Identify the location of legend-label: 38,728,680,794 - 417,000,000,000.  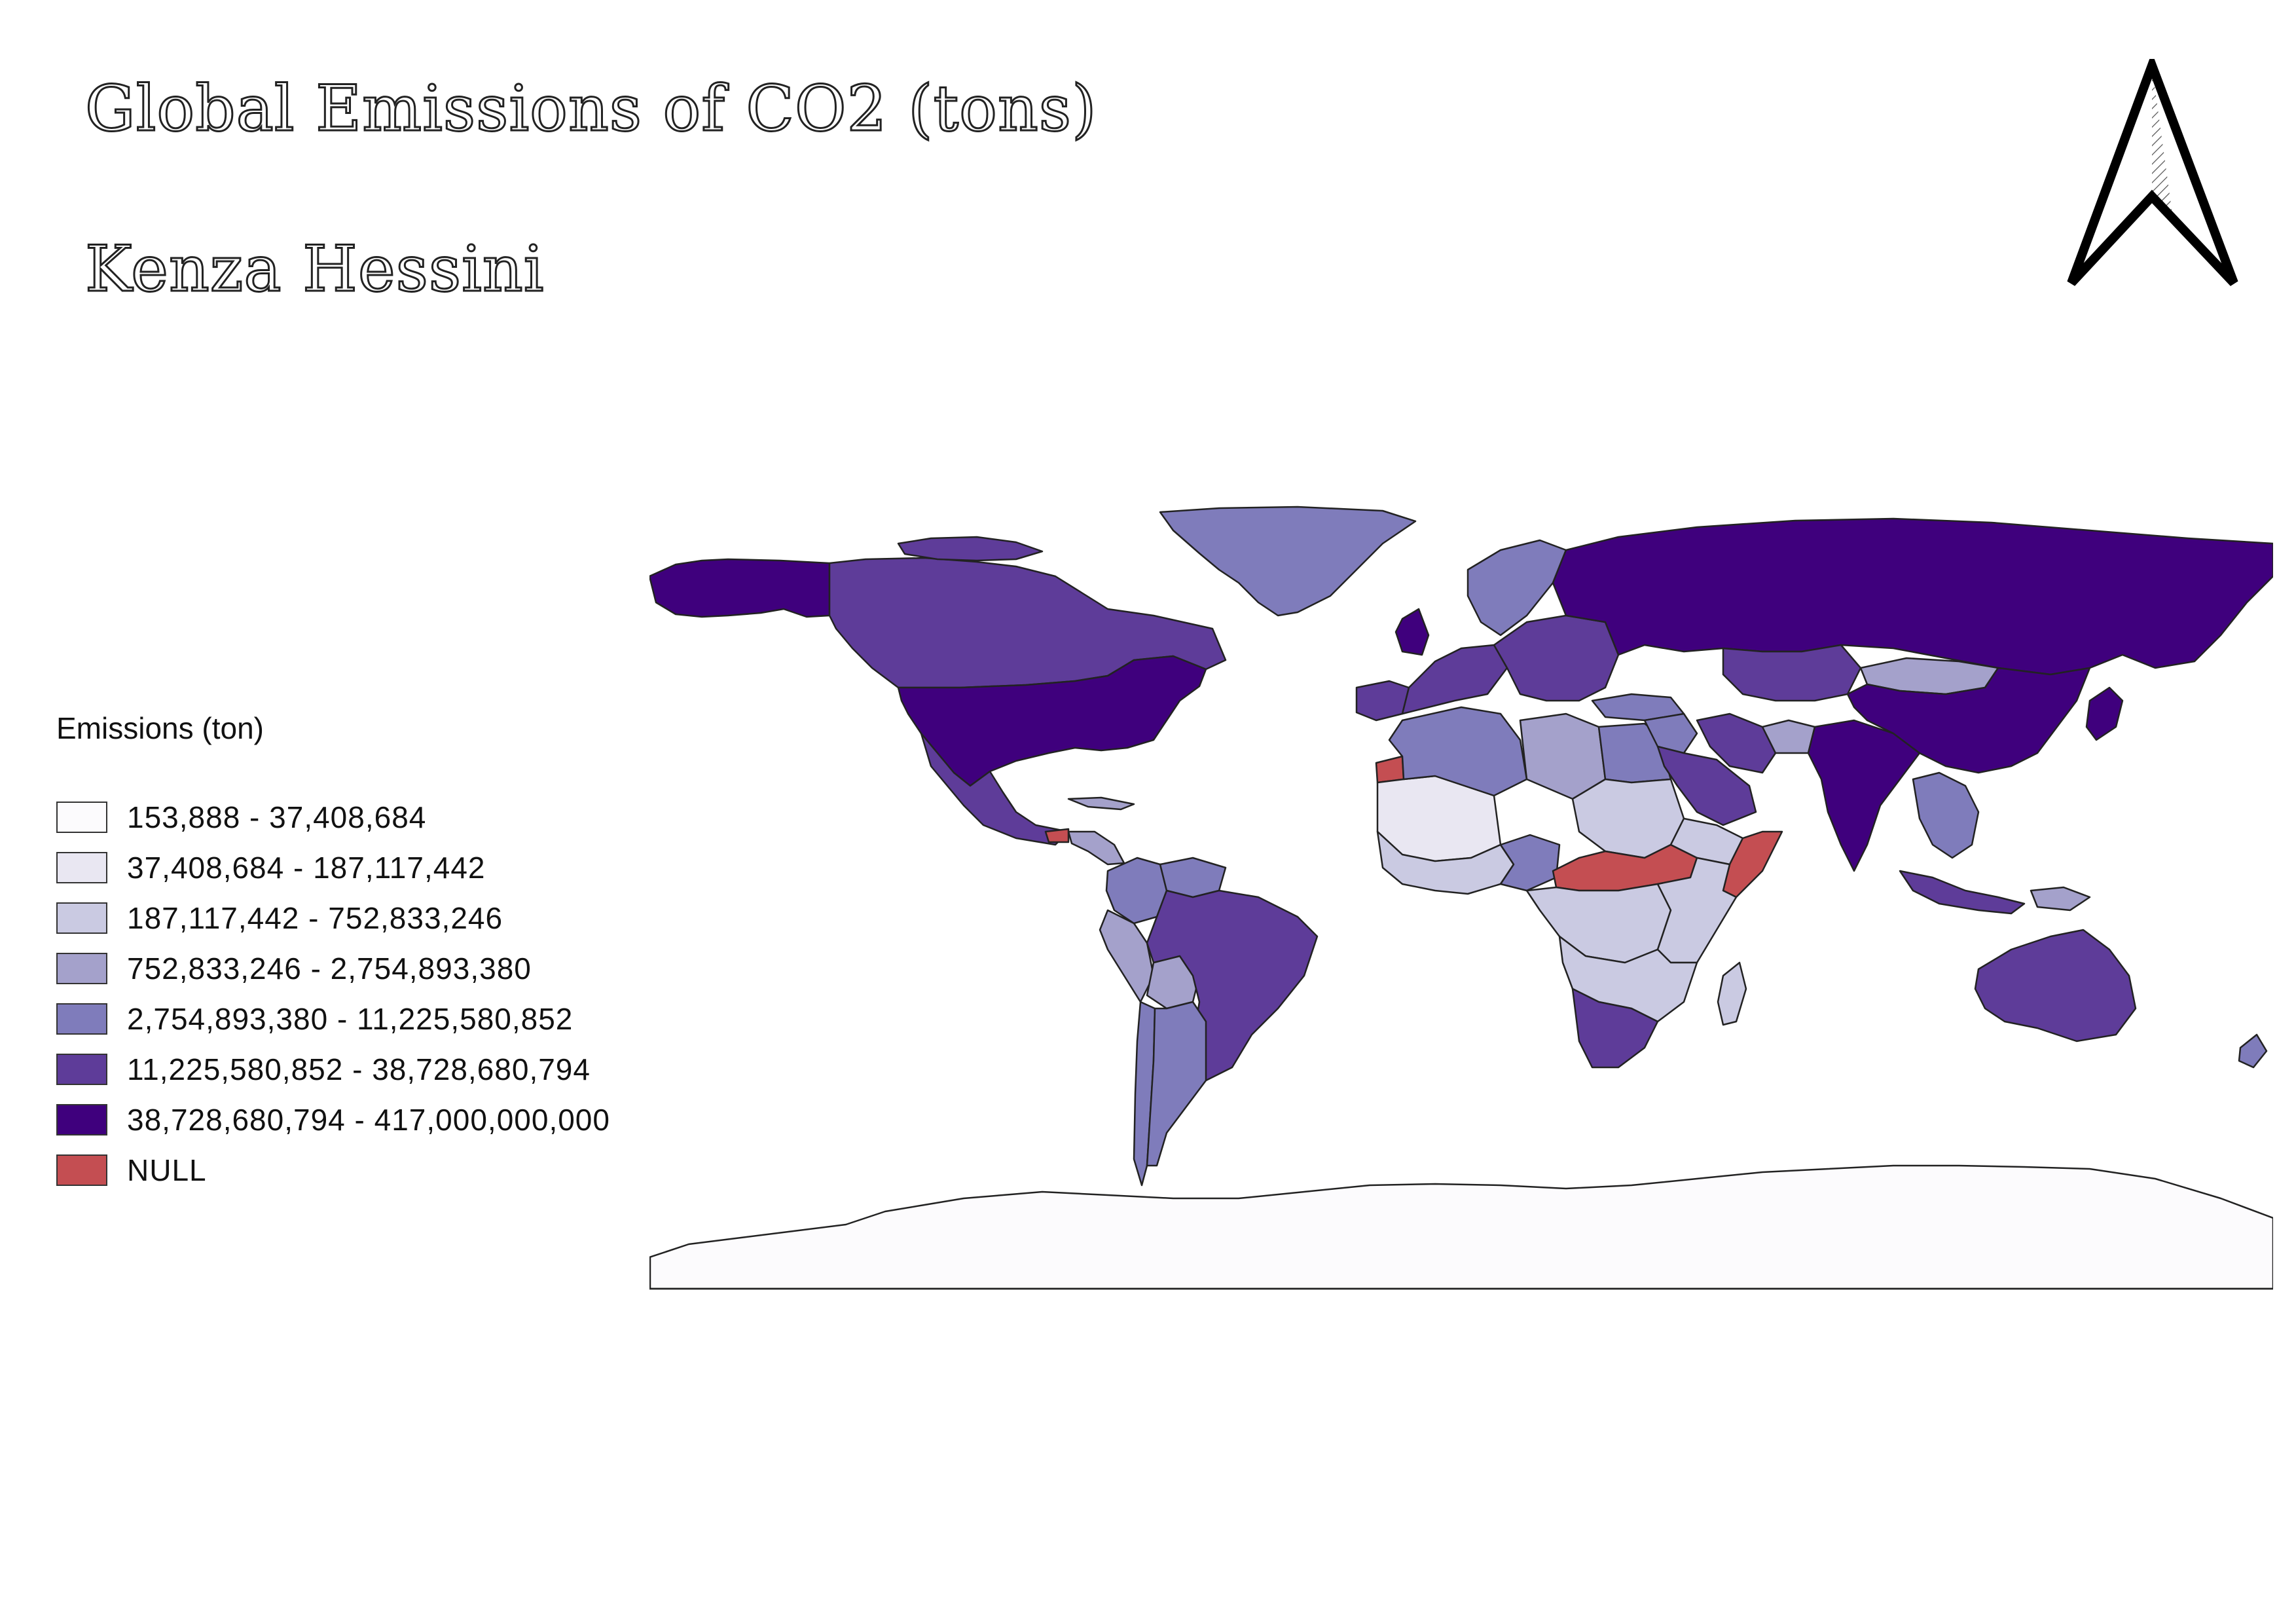
(368, 1119).